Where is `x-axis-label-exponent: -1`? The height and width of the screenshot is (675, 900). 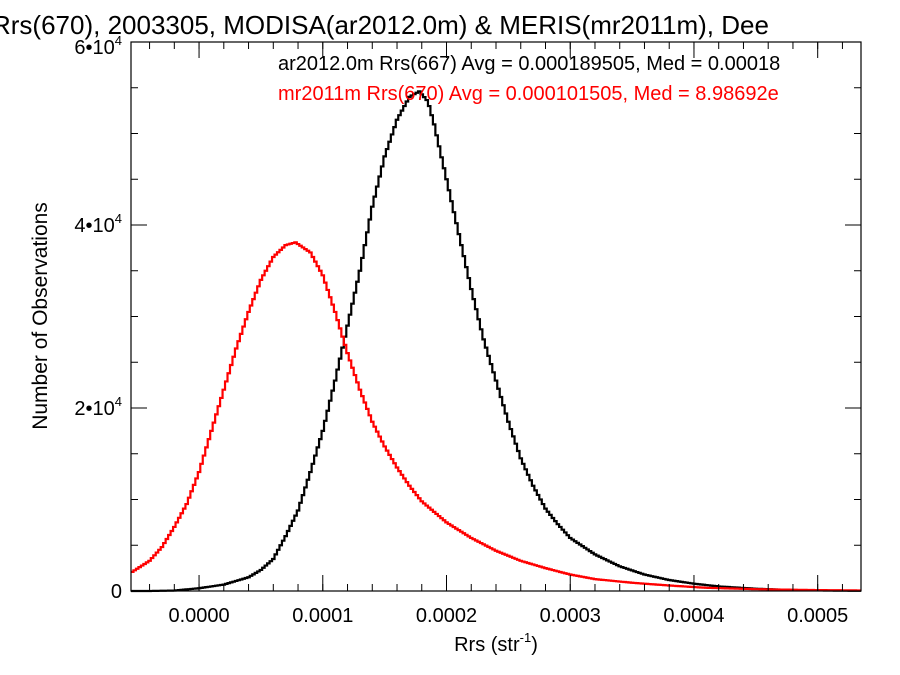
x-axis-label-exponent: -1 is located at coordinates (526, 637).